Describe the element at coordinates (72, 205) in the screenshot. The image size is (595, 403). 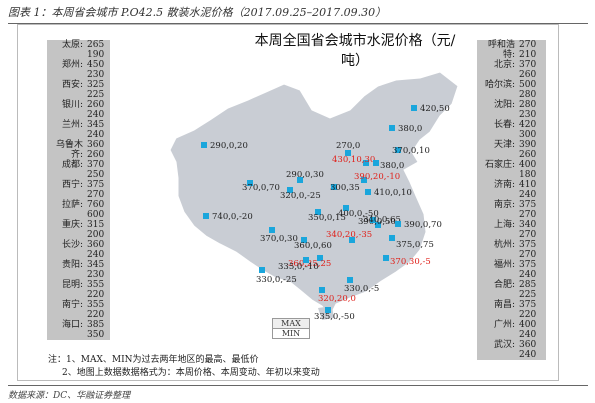
I see `city-name: 拉萨:` at that location.